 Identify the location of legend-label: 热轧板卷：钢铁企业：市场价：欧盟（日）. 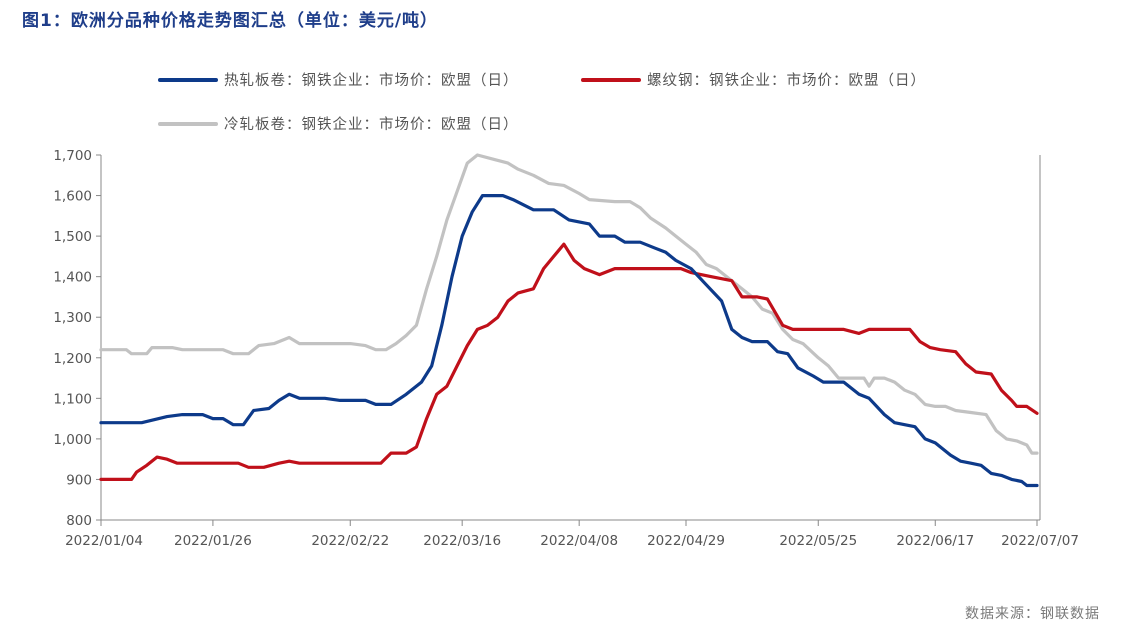
(371, 80).